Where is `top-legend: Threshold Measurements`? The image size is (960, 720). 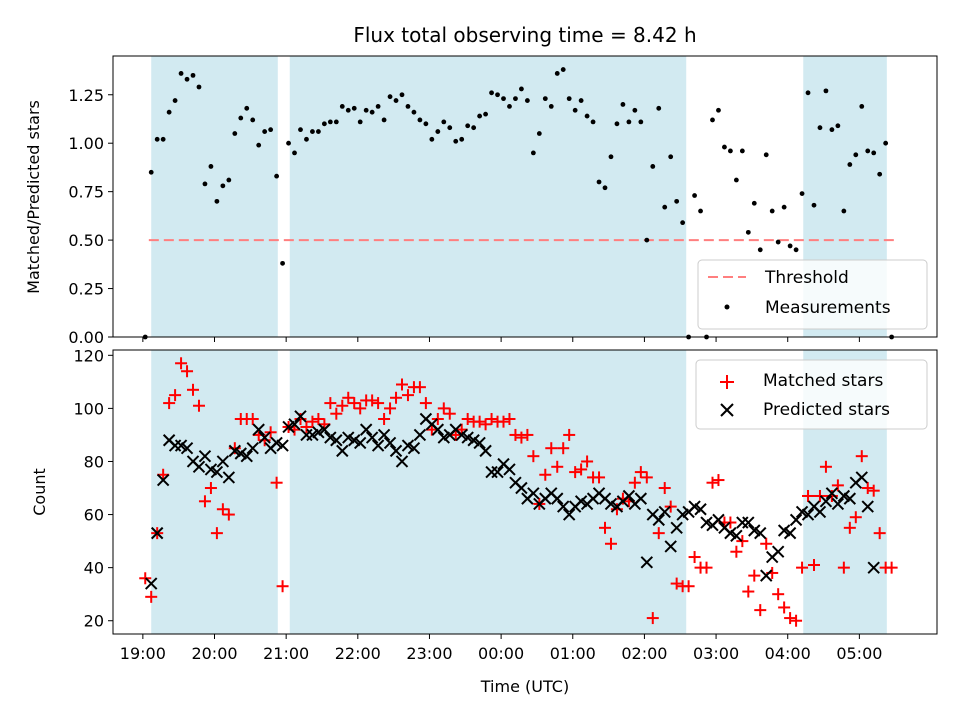
top-legend: Threshold Measurements is located at coordinates (812, 294).